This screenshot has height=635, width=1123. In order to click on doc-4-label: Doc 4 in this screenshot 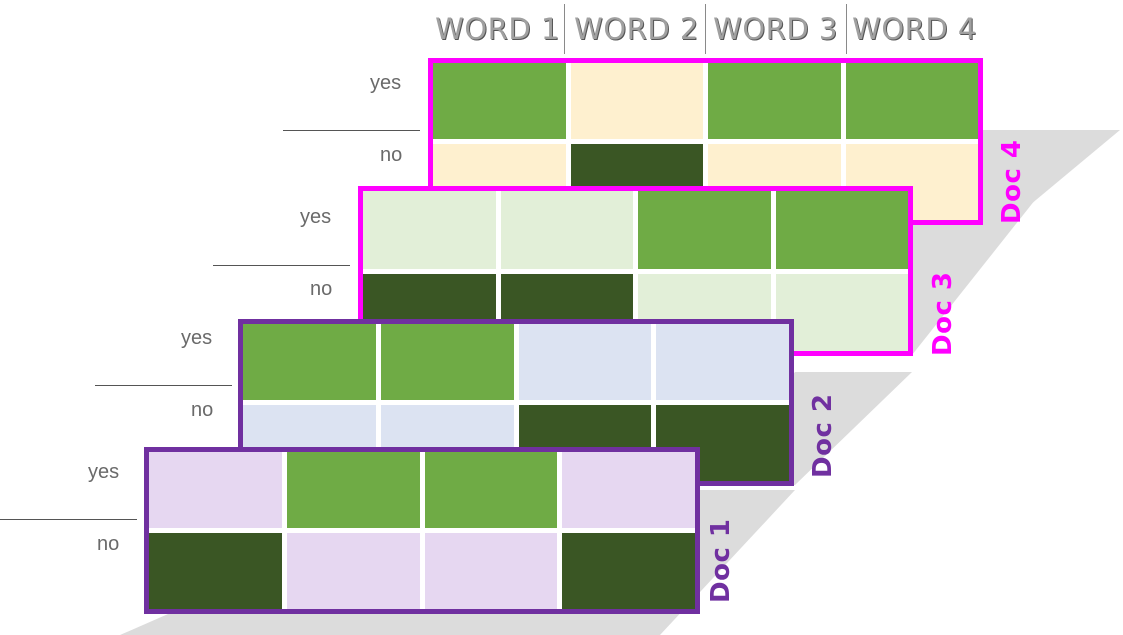, I will do `click(1012, 182)`.